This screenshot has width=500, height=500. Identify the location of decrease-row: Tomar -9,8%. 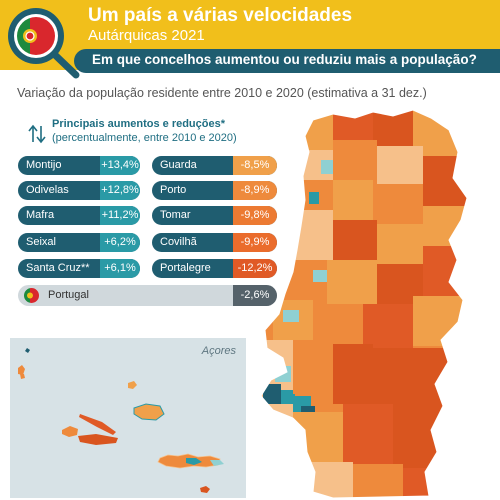
(214, 215).